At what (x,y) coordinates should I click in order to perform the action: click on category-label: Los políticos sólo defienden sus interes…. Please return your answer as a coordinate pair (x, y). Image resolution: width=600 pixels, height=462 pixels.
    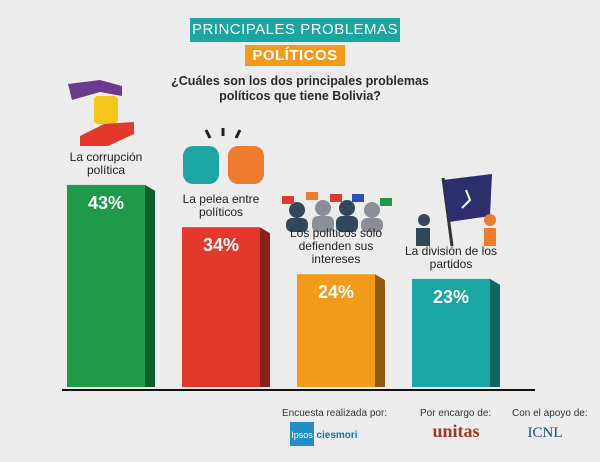
    Looking at the image, I should click on (336, 246).